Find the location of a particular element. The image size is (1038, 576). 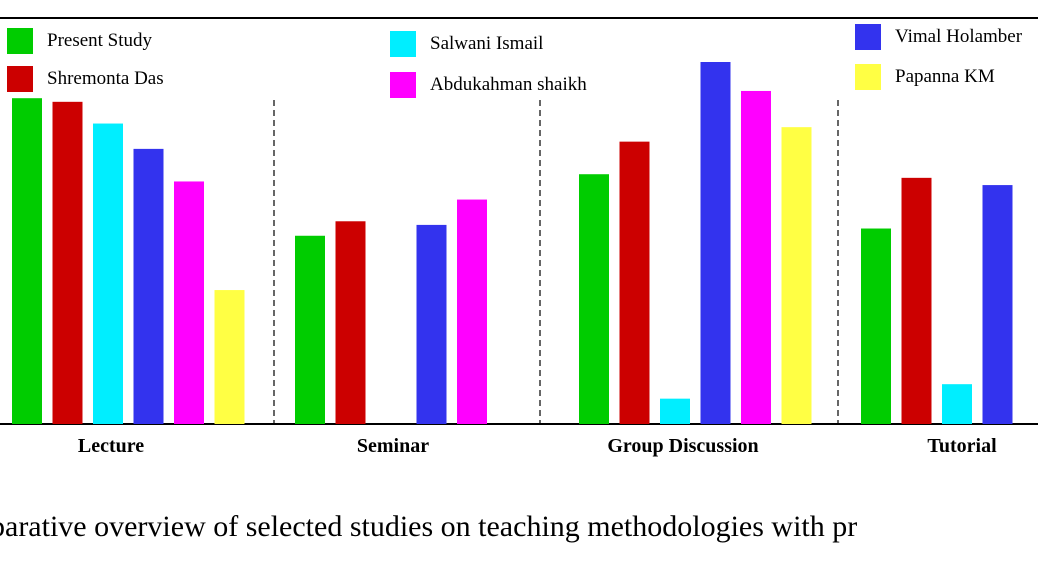

bar-lecture-present-study is located at coordinates (27, 261).